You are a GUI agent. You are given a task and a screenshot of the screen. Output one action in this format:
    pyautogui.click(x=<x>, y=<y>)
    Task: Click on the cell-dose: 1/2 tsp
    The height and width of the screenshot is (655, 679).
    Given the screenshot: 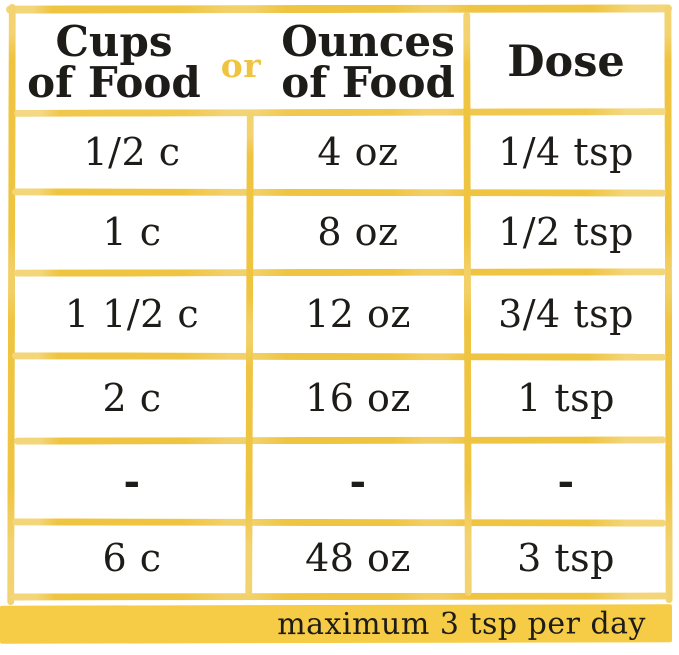 What is the action you would take?
    pyautogui.click(x=566, y=232)
    